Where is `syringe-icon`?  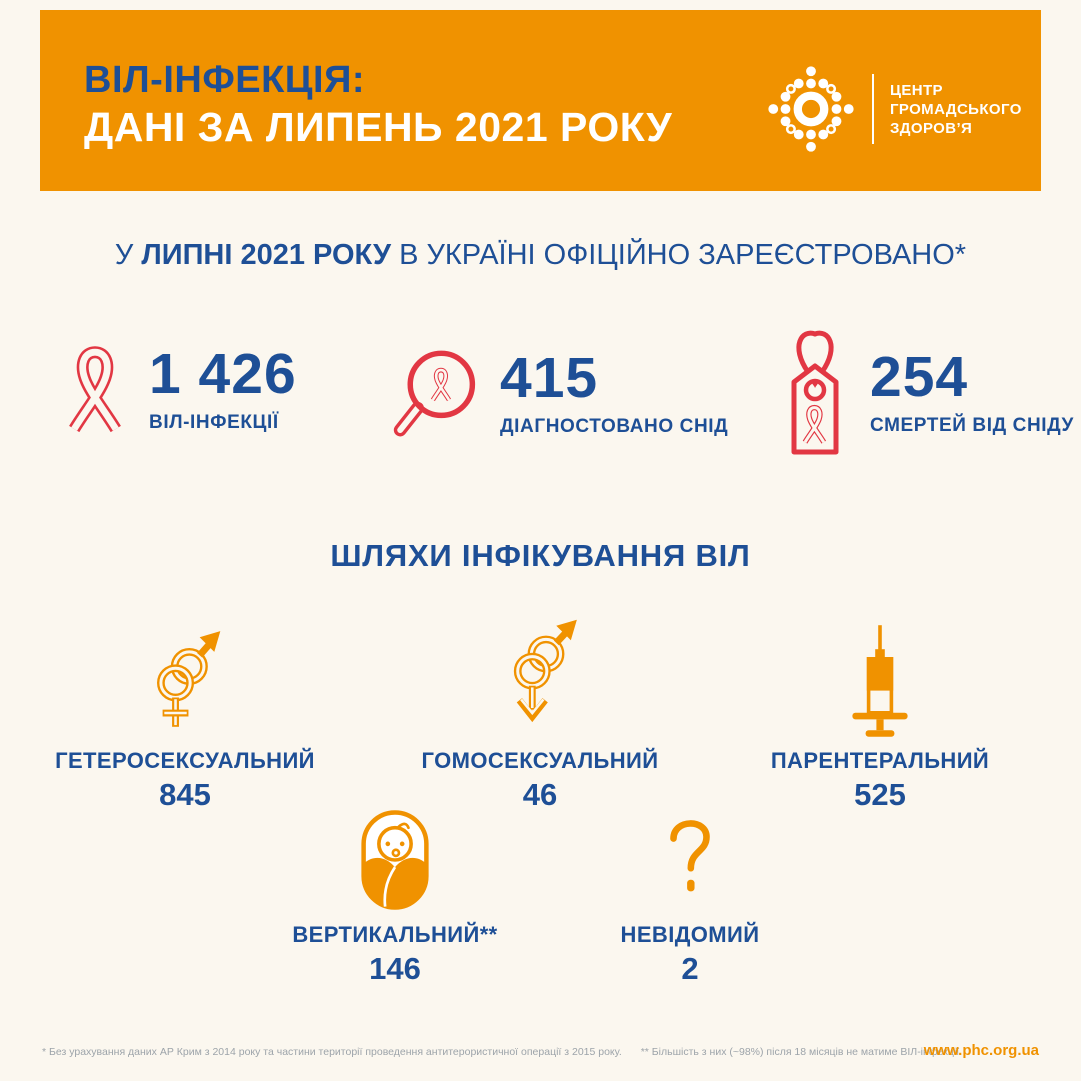
syringe-icon is located at coordinates (880, 681).